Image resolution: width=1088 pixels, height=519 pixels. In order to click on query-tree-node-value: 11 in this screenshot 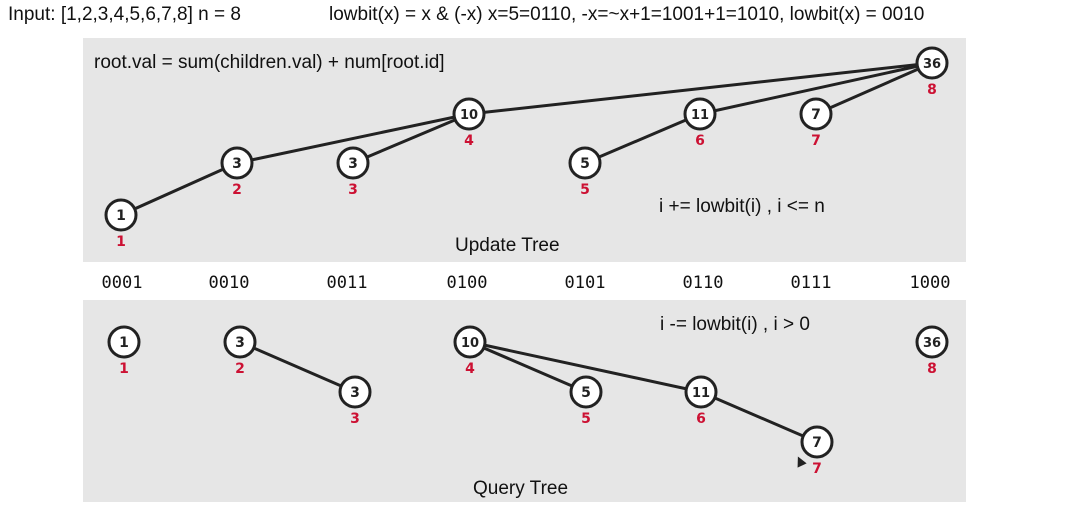, I will do `click(701, 393)`.